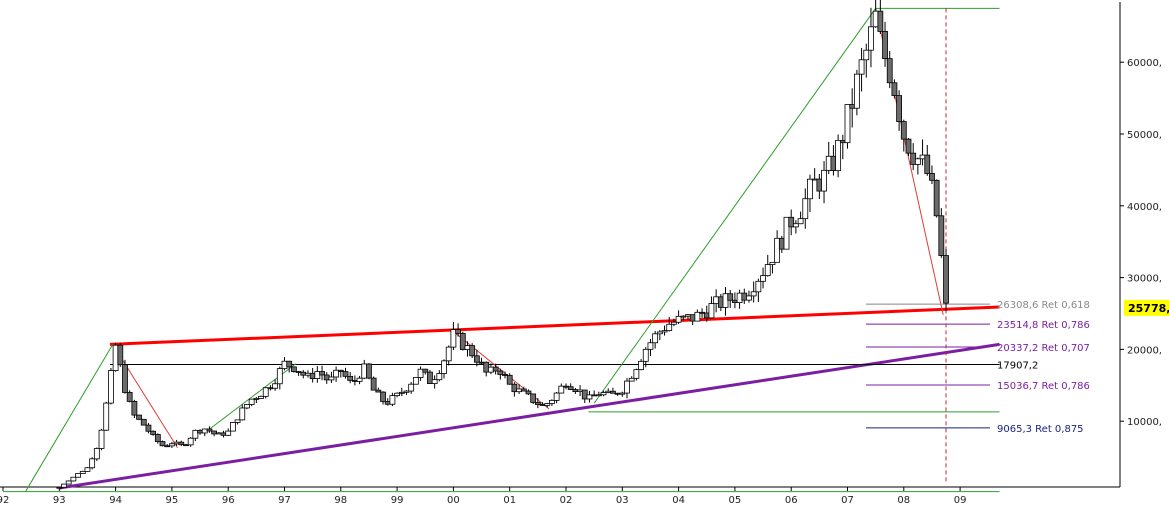  I want to click on trend-line, so click(554, 325).